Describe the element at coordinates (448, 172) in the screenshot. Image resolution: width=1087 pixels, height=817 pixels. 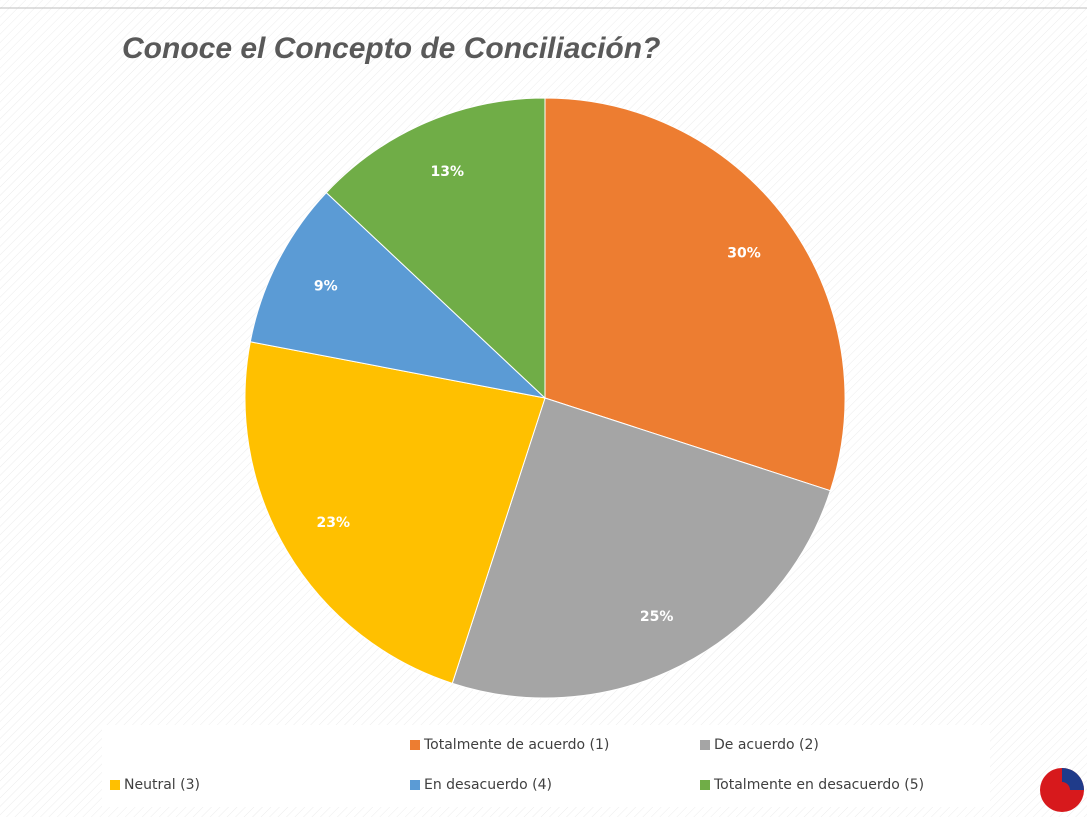
I see `data-label: 13%` at that location.